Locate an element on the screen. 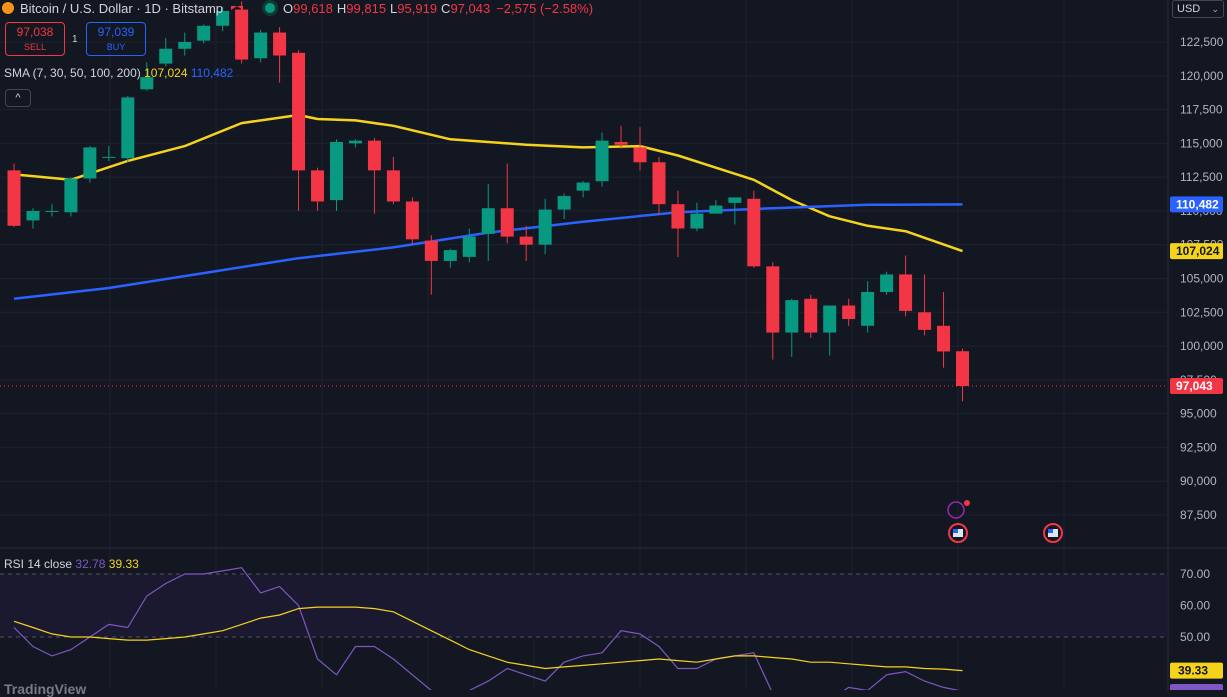  rsi-label: RSI 14 close is located at coordinates (38, 564).